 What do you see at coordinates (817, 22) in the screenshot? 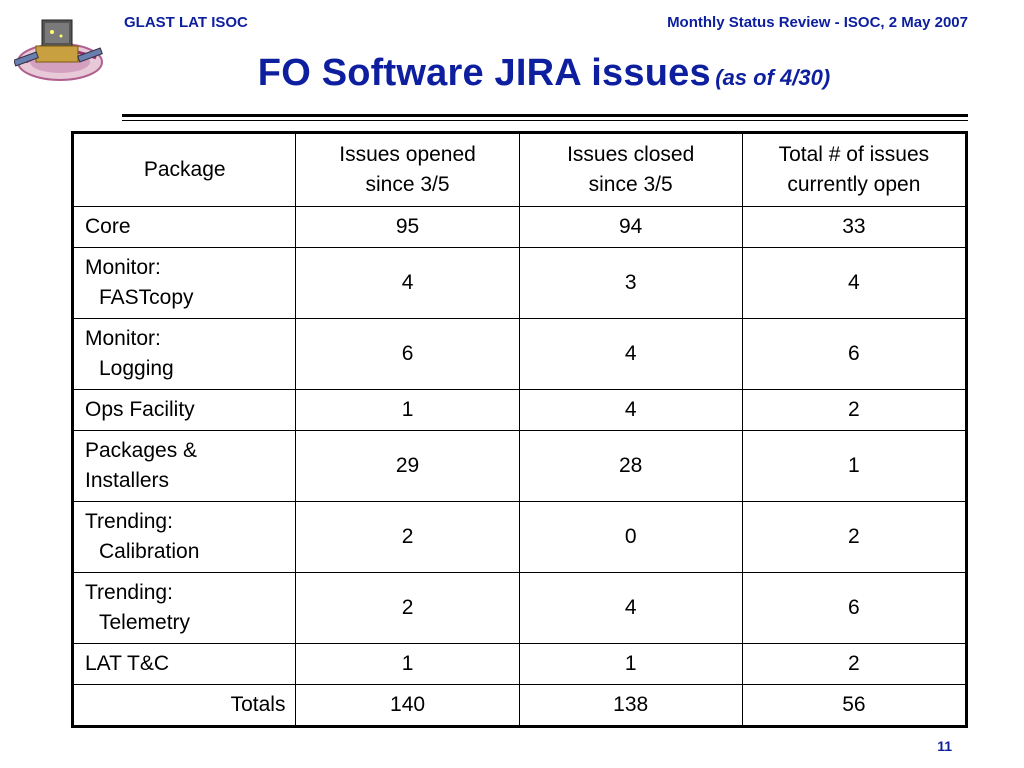
I see `header-review-label: Monthly Status Review - ISOC, 2 May 2007` at bounding box center [817, 22].